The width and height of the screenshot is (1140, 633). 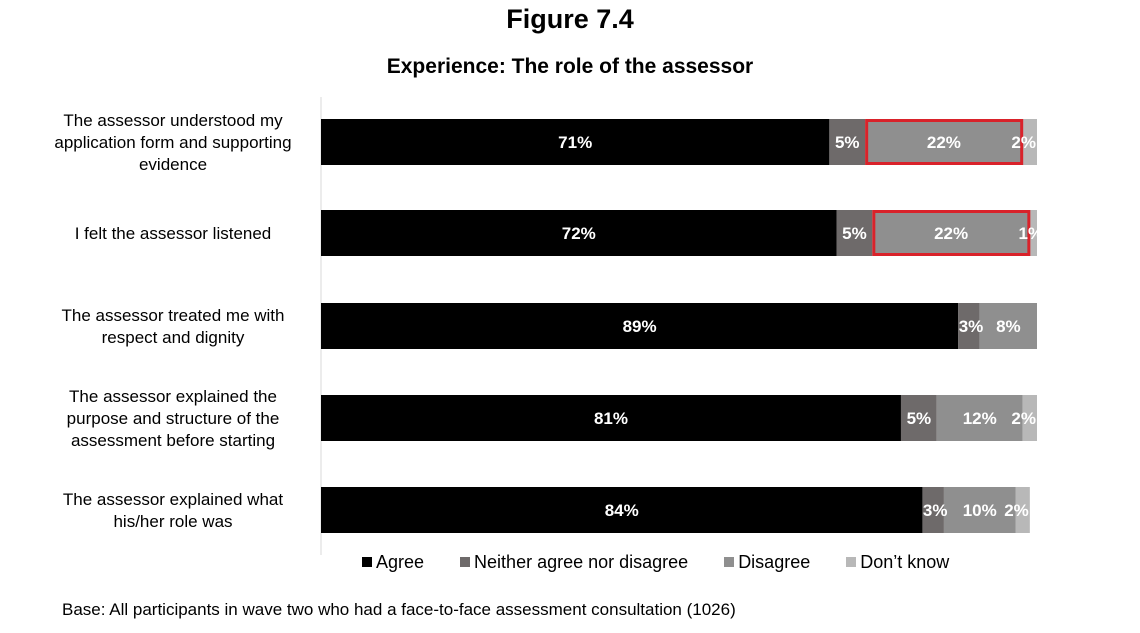 What do you see at coordinates (173, 396) in the screenshot?
I see `category-label-line: The assessor explained the` at bounding box center [173, 396].